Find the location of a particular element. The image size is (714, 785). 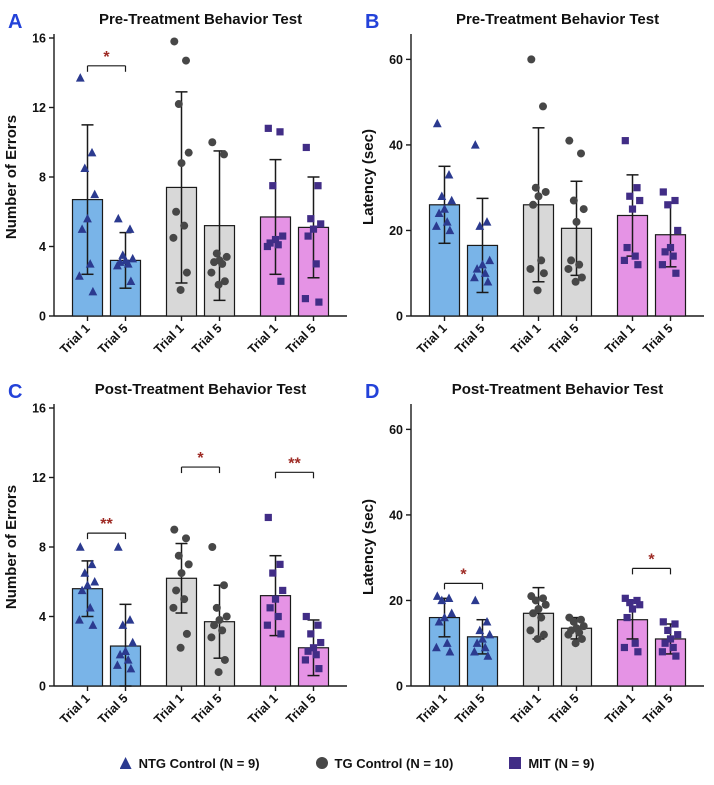

svg-text: B is located at coordinates (372, 22).